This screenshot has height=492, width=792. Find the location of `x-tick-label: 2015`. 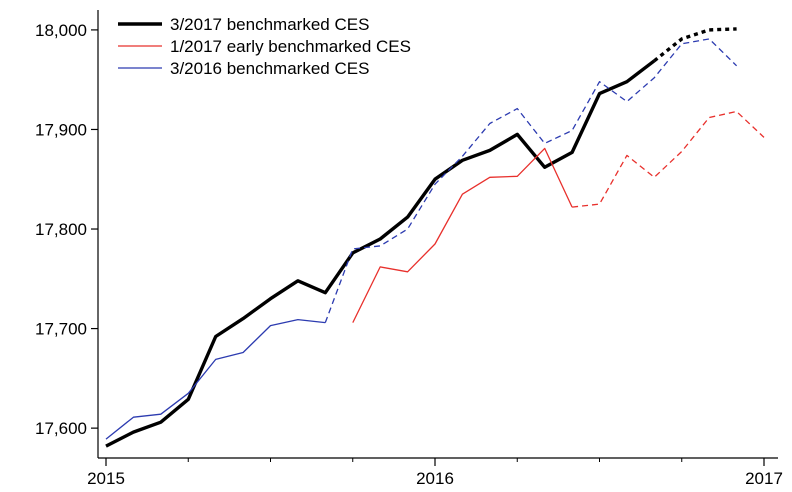

x-tick-label: 2015 is located at coordinates (106, 478).